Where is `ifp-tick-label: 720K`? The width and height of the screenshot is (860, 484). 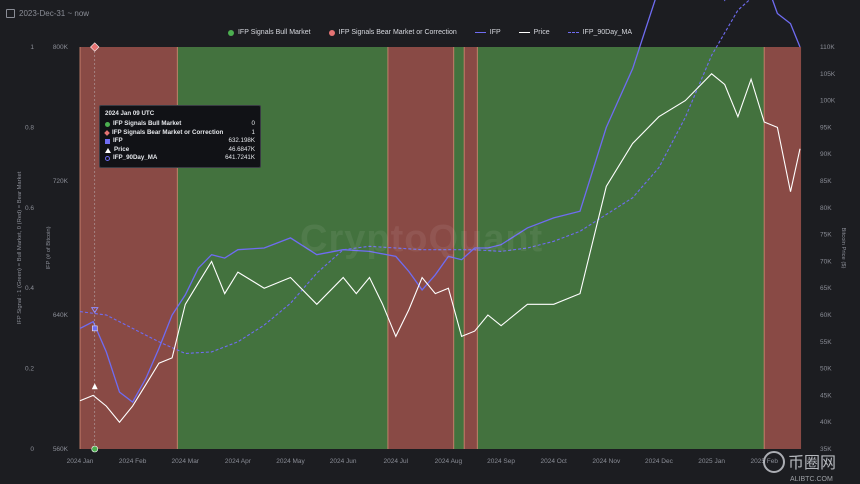 ifp-tick-label: 720K is located at coordinates (61, 181).